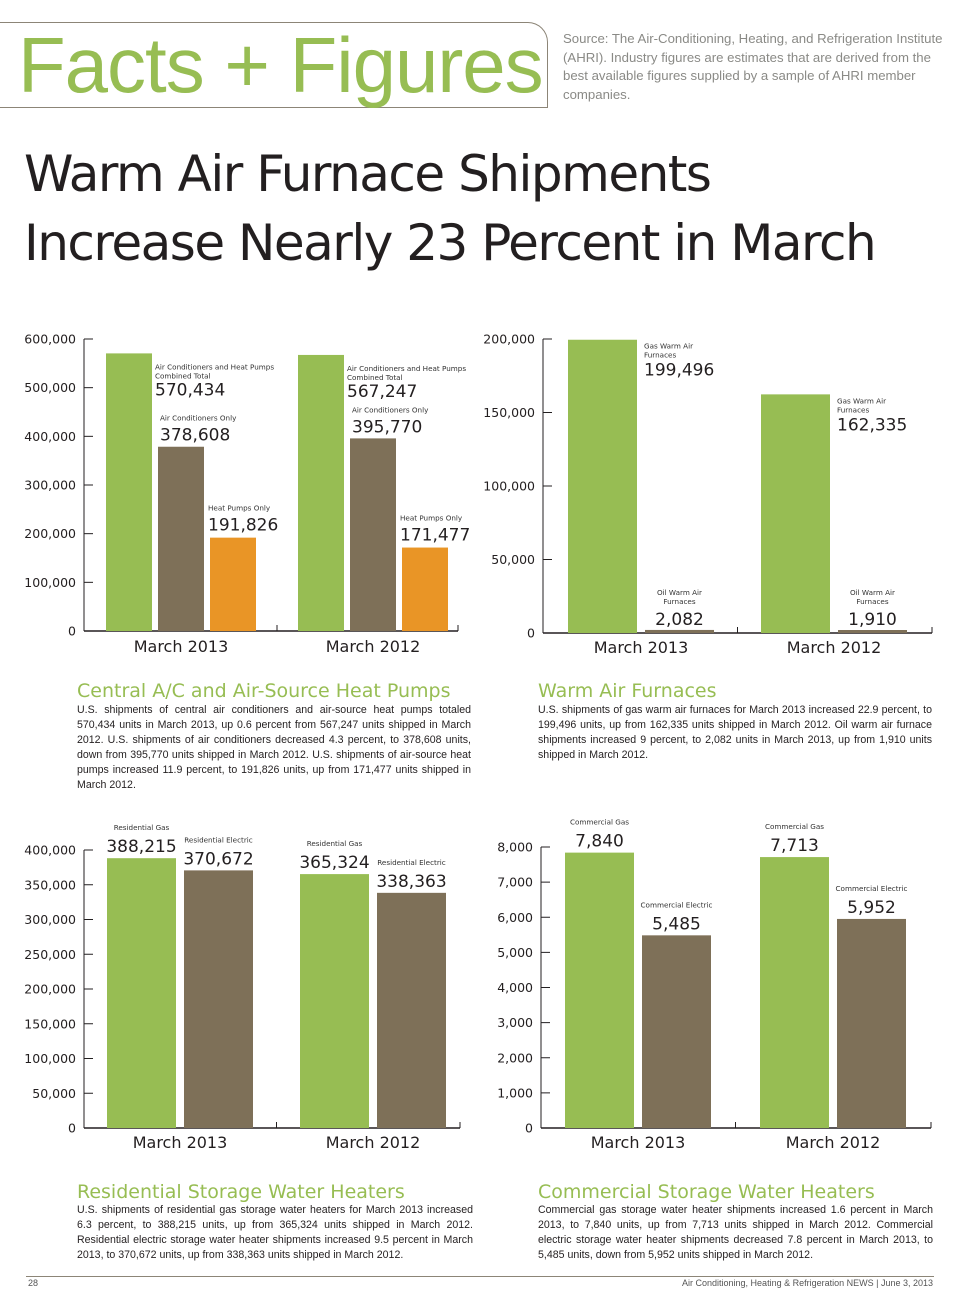 Image resolution: width=960 pixels, height=1303 pixels. Describe the element at coordinates (382, 392) in the screenshot. I see `bar-value-label: 567,247` at that location.